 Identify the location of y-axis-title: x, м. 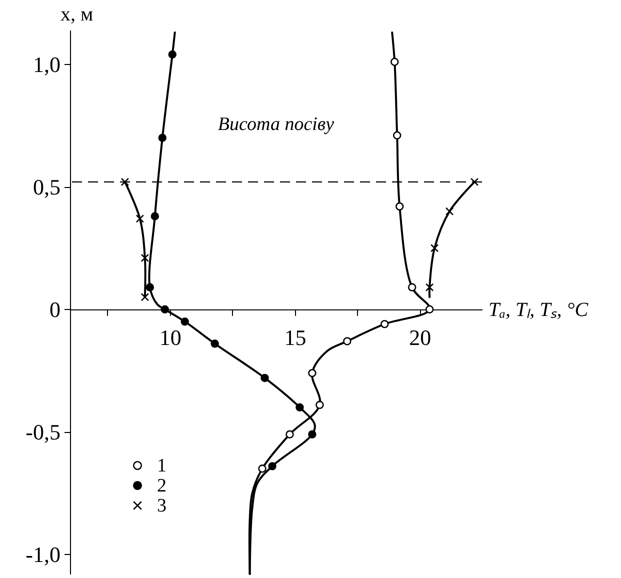
(77, 15).